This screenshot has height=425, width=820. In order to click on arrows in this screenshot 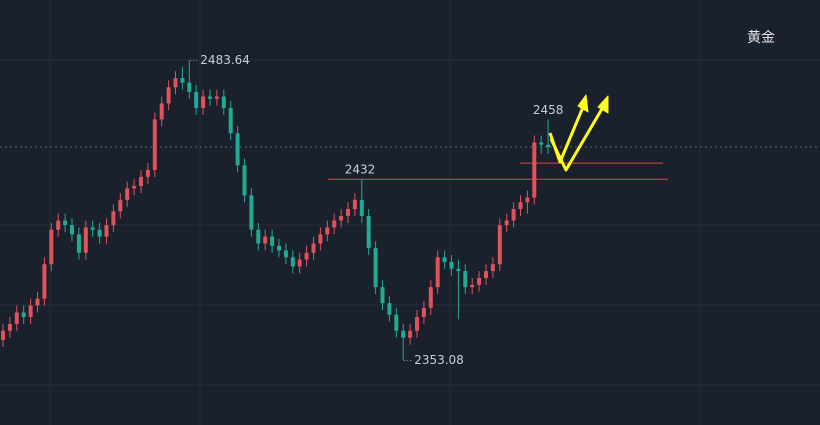, I will do `click(578, 133)`.